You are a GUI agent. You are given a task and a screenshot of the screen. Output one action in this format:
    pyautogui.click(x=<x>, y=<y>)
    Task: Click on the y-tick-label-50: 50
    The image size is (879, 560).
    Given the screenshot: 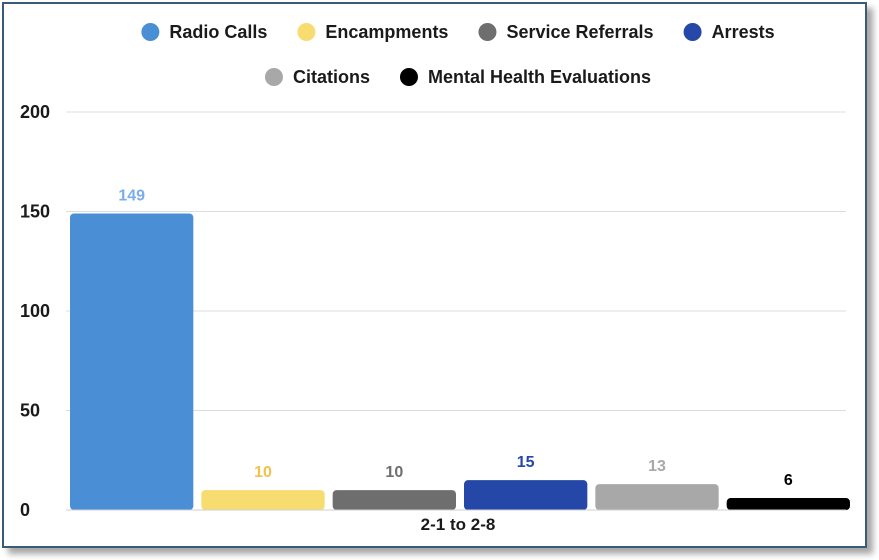 What is the action you would take?
    pyautogui.click(x=30, y=411)
    